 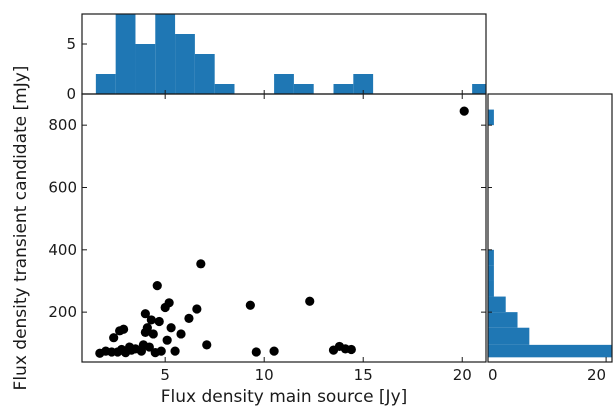 What do you see at coordinates (493, 375) in the screenshot?
I see `right-x-tick-label: 0` at bounding box center [493, 375].